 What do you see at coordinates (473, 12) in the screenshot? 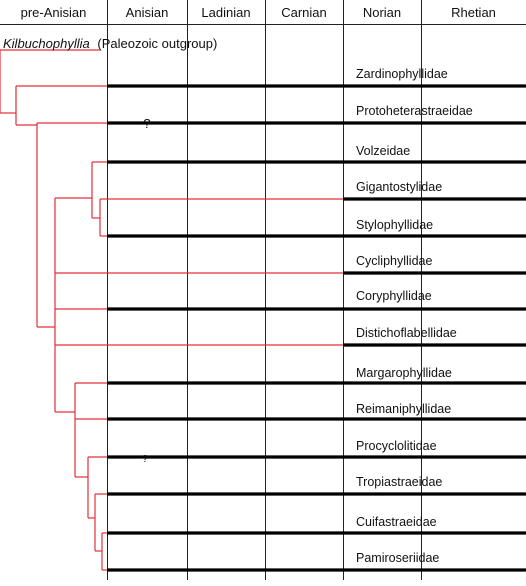
I see `stage-label-rhetian: Rhetian` at bounding box center [473, 12].